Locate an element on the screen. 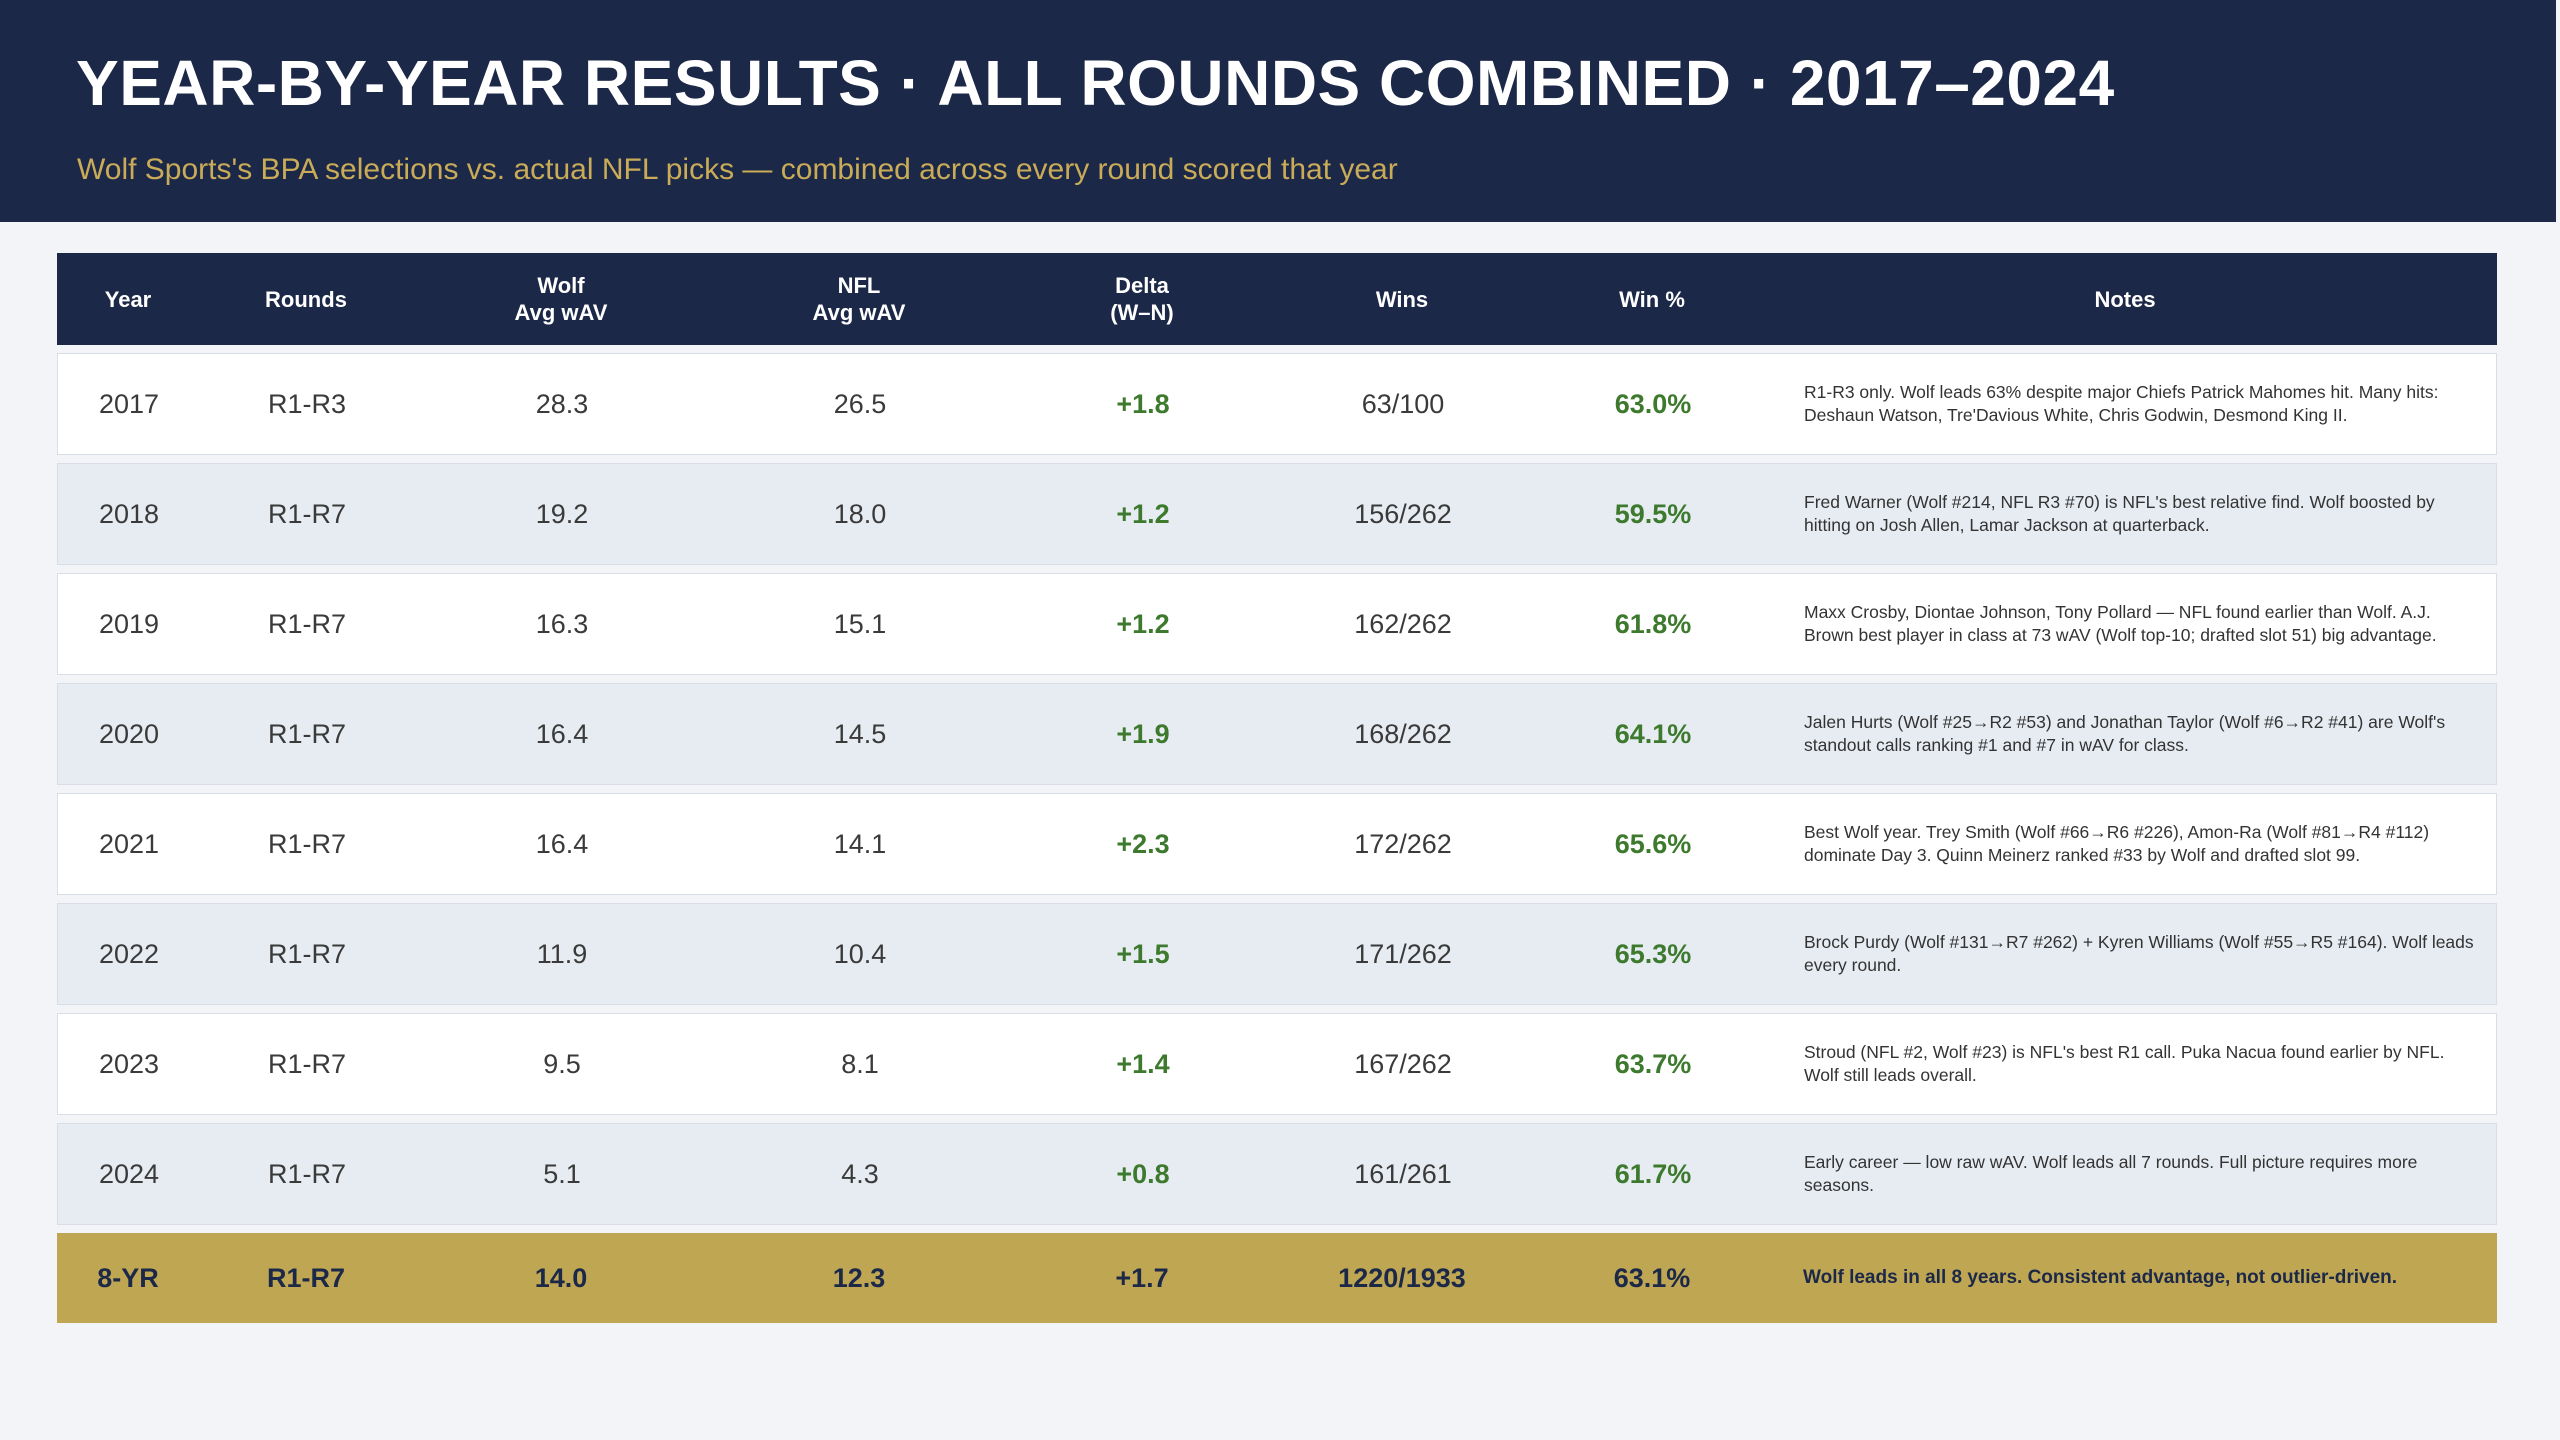 The height and width of the screenshot is (1440, 2560). col-header-wolf: Wolf Avg wAV is located at coordinates (561, 299).